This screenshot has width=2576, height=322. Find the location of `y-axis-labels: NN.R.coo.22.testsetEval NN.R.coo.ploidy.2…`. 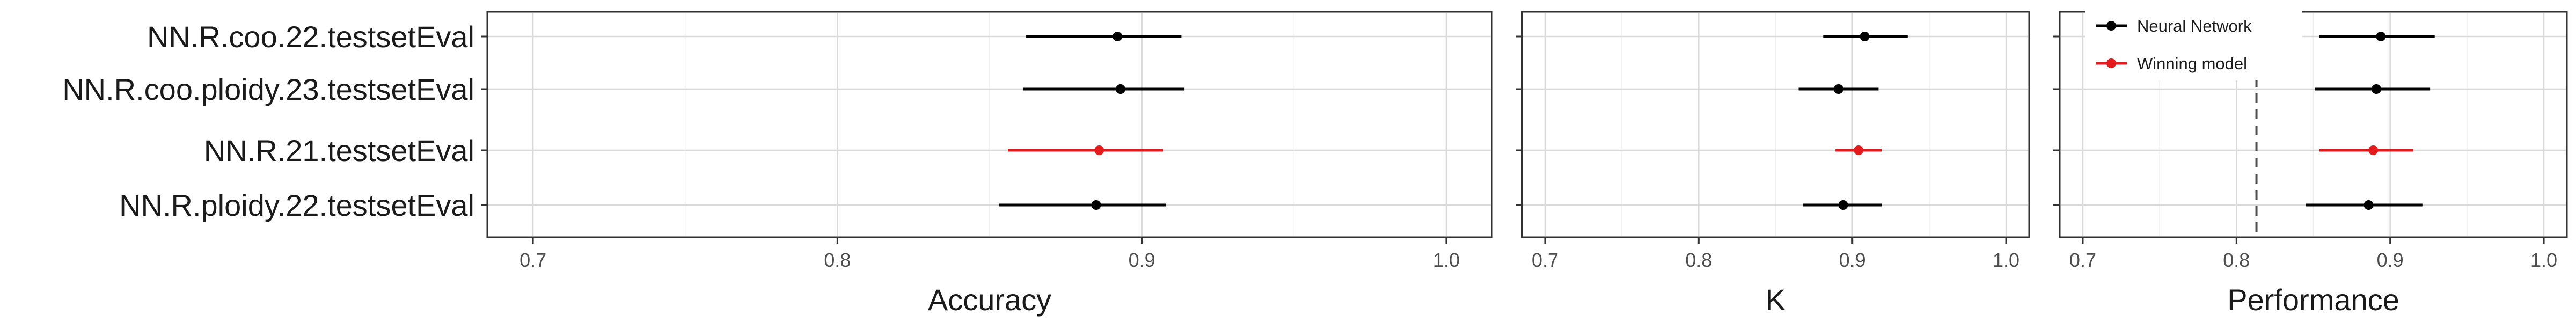

y-axis-labels: NN.R.coo.22.testsetEval NN.R.coo.ploidy.2… is located at coordinates (268, 121).